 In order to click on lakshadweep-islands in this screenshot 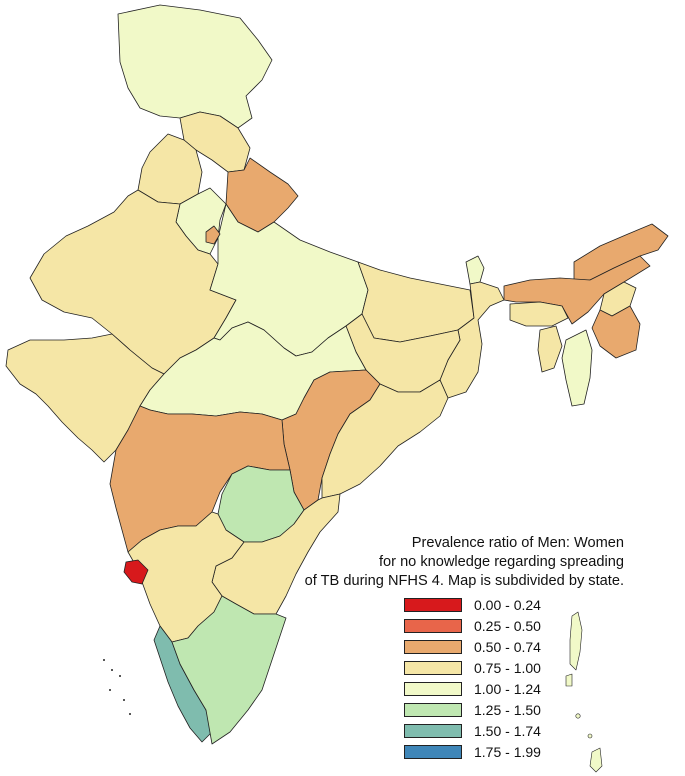, I will do `click(117, 687)`.